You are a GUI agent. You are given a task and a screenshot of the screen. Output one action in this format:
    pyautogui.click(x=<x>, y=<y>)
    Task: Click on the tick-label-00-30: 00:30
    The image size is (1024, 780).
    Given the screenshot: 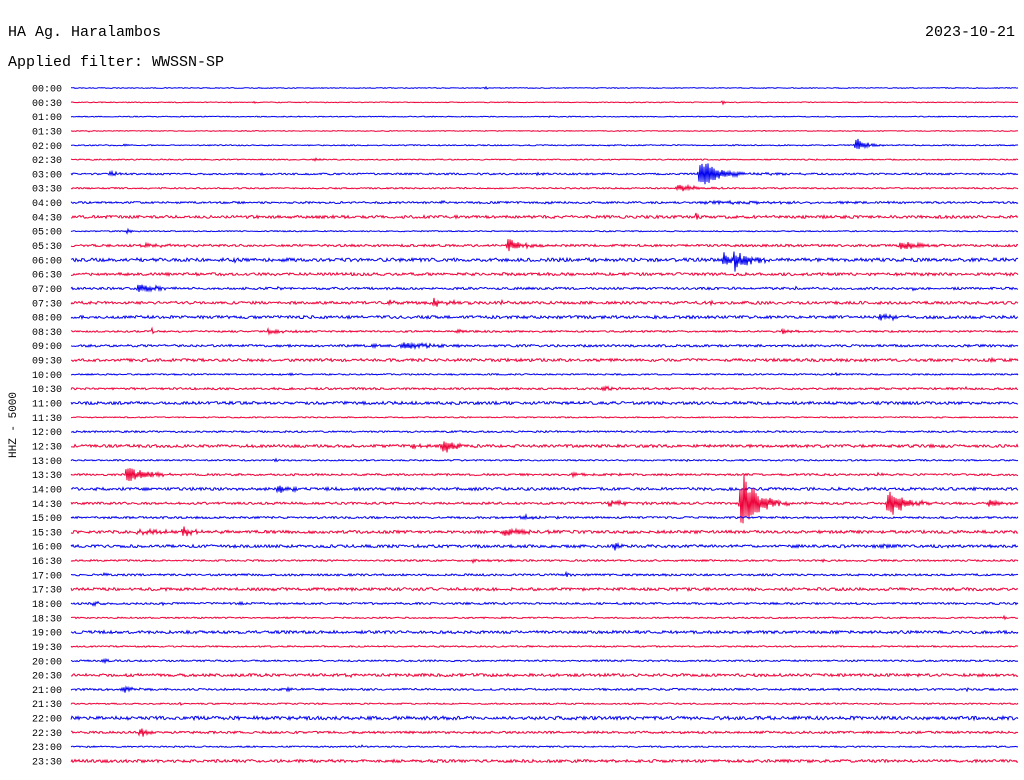 What is the action you would take?
    pyautogui.click(x=47, y=104)
    